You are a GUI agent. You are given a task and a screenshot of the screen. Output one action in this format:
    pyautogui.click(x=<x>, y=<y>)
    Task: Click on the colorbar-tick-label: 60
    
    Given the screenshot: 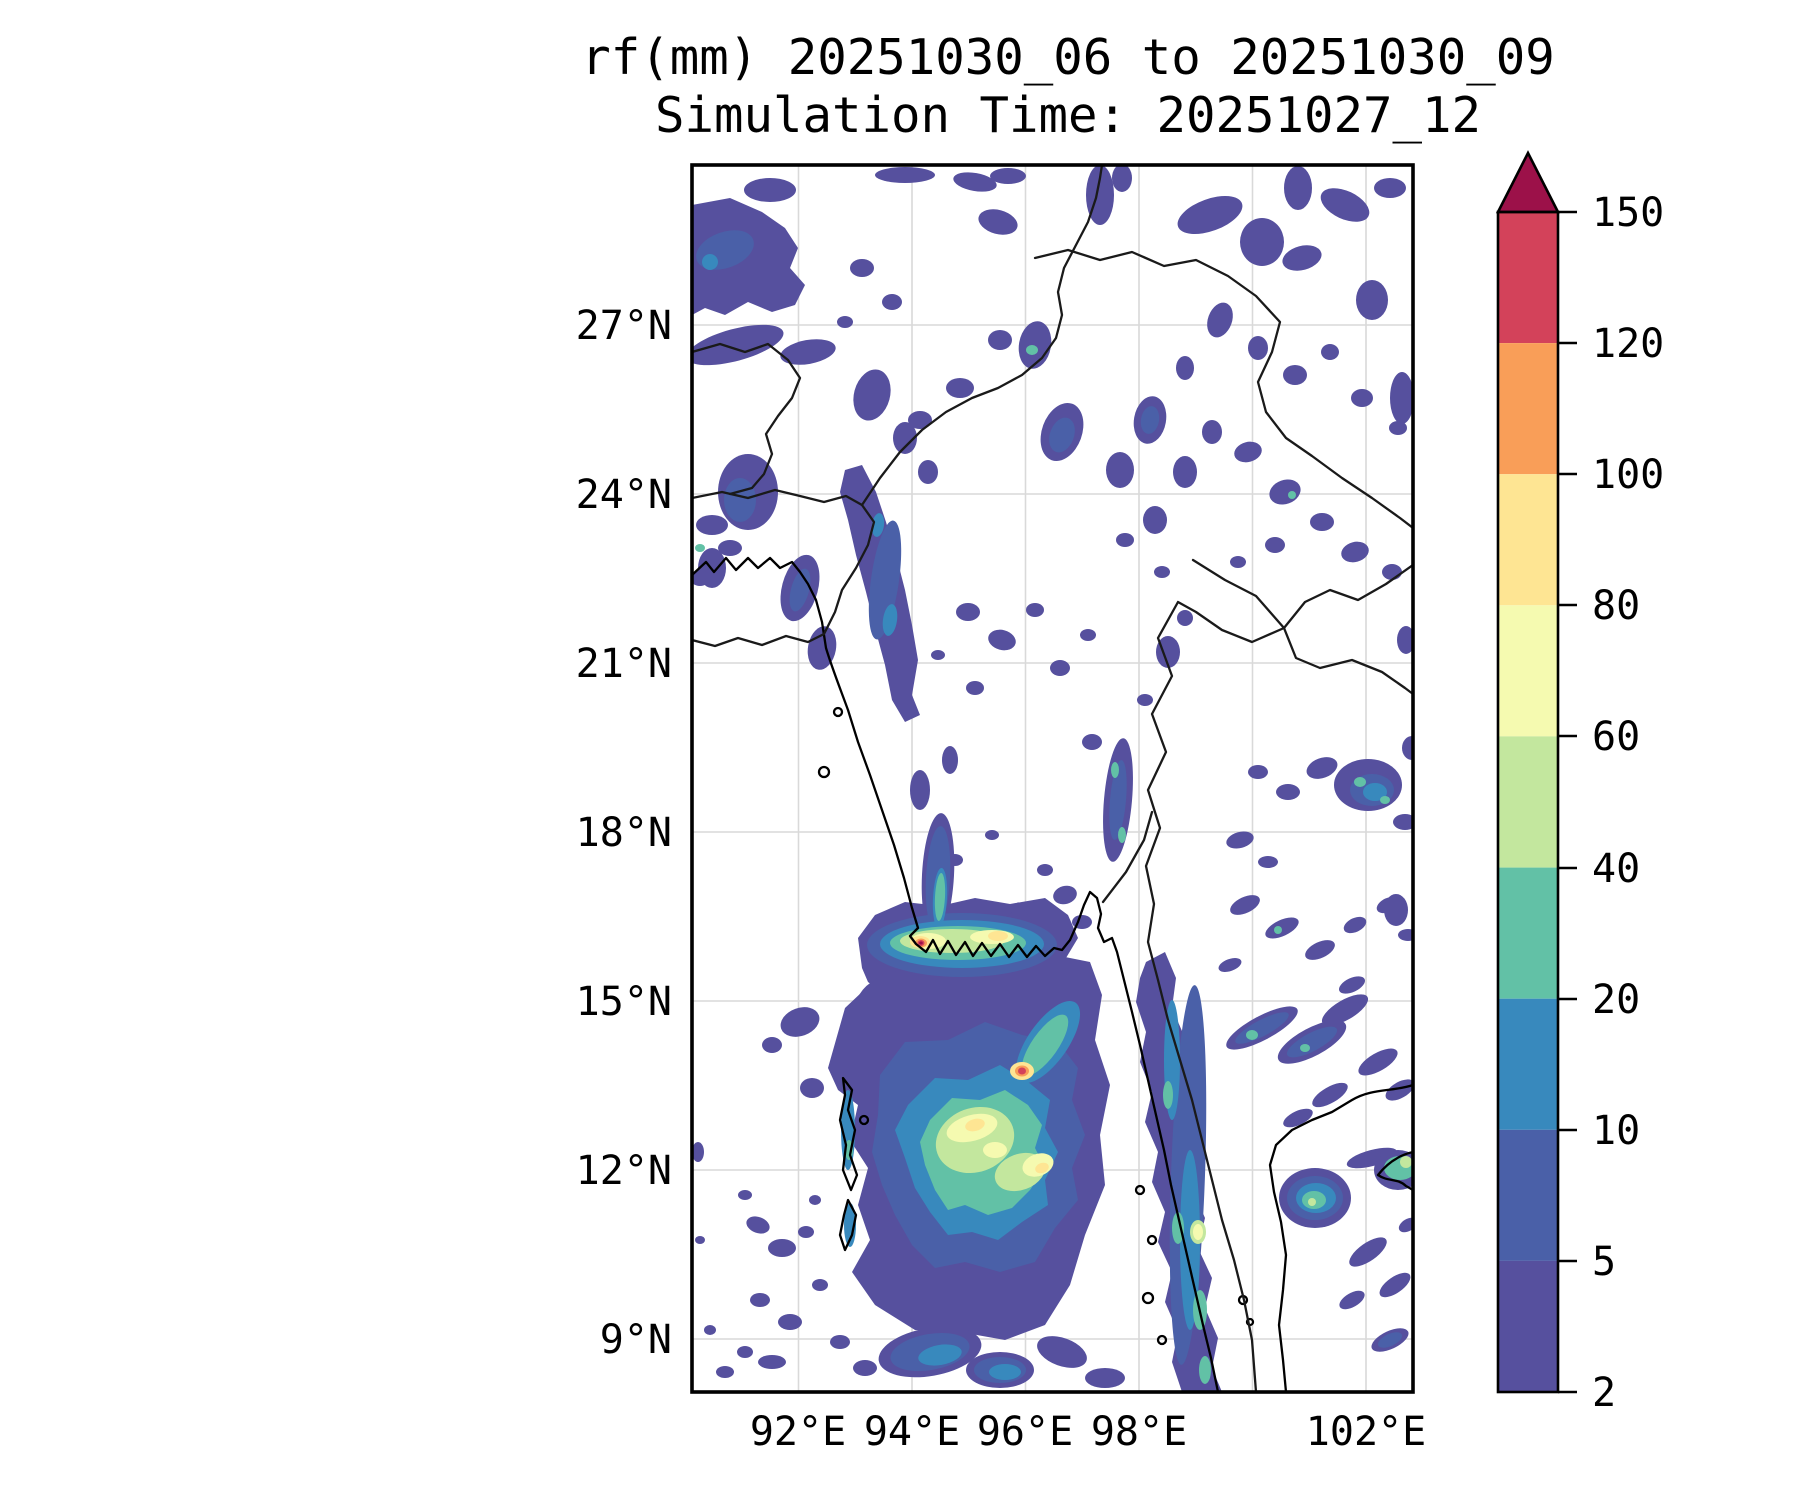 What is the action you would take?
    pyautogui.click(x=1616, y=737)
    